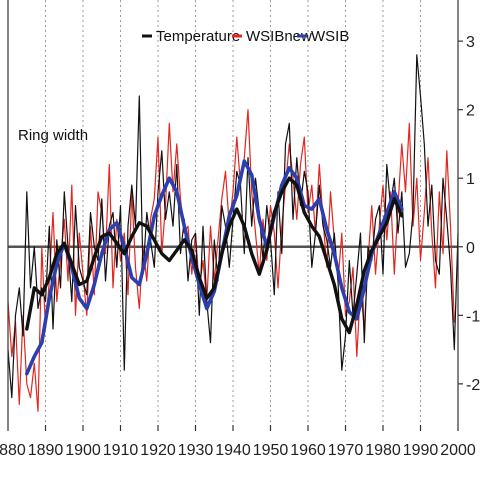 The image size is (480, 480). I want to click on y-tick-label-1: 1, so click(470, 179).